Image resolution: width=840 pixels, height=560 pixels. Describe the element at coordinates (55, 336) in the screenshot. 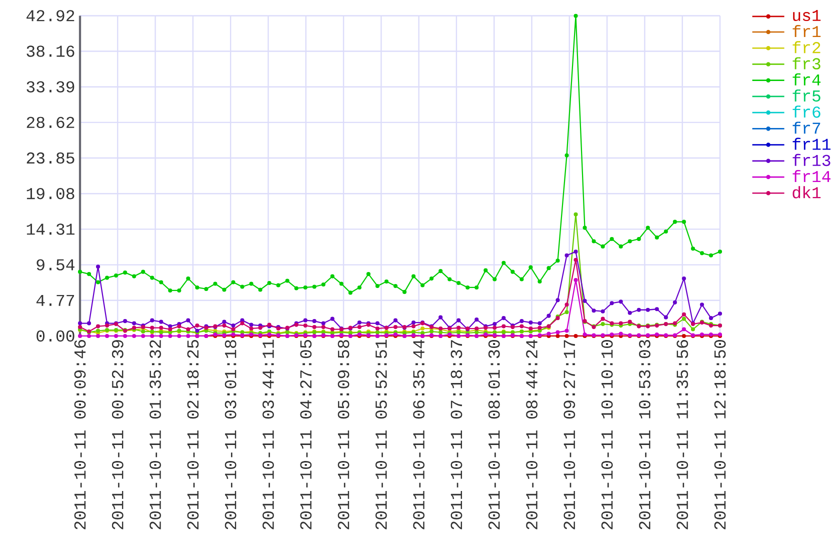

I see `y-tick-label: 0.00` at that location.